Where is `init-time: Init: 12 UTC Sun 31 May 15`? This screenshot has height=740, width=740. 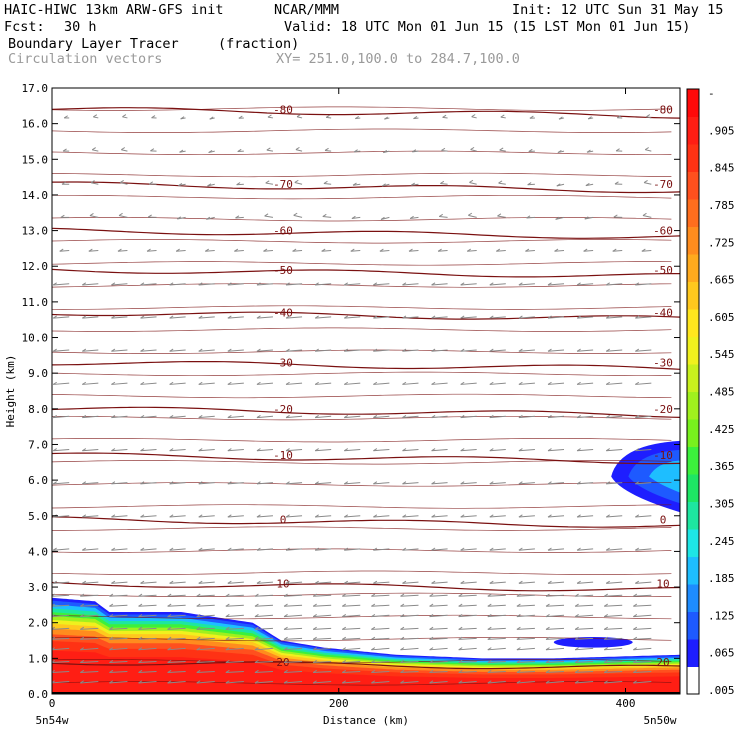
init-time: Init: 12 UTC Sun 31 May 15 is located at coordinates (618, 10).